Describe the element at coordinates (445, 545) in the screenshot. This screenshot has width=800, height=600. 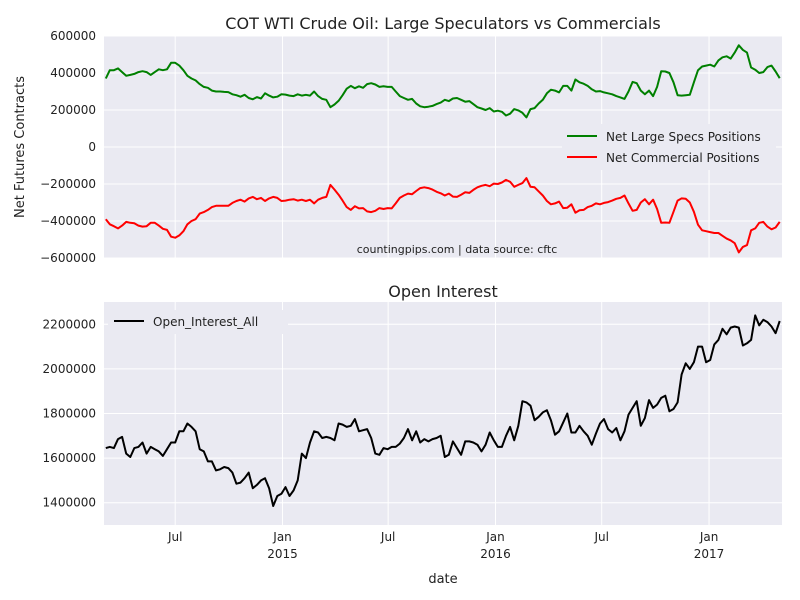
I see `date-x-ticks: Jul Jan 2015 Jul Jan 2016 Jul Jan 2017` at that location.